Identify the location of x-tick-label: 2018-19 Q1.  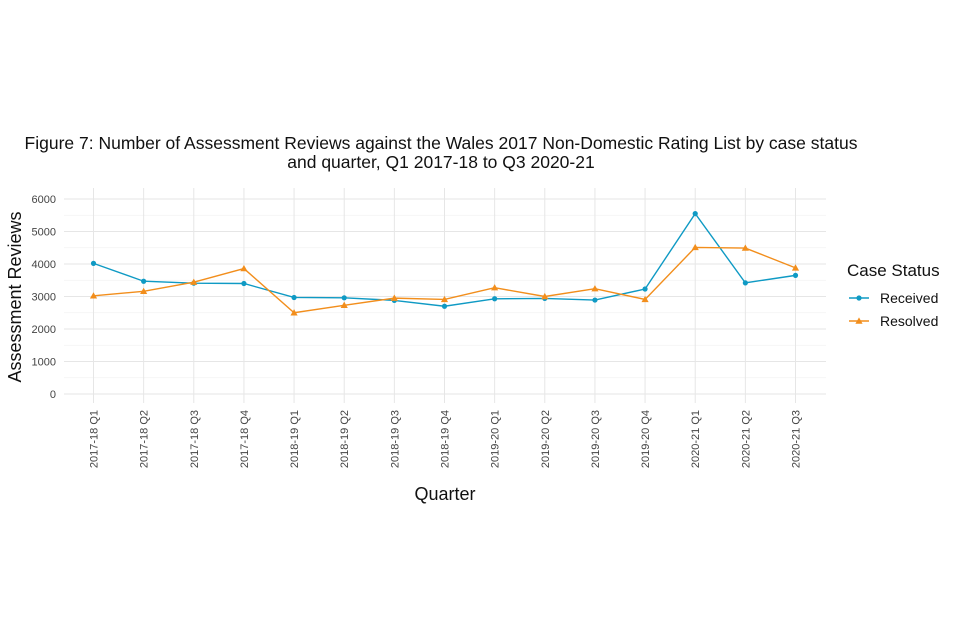
(295, 439).